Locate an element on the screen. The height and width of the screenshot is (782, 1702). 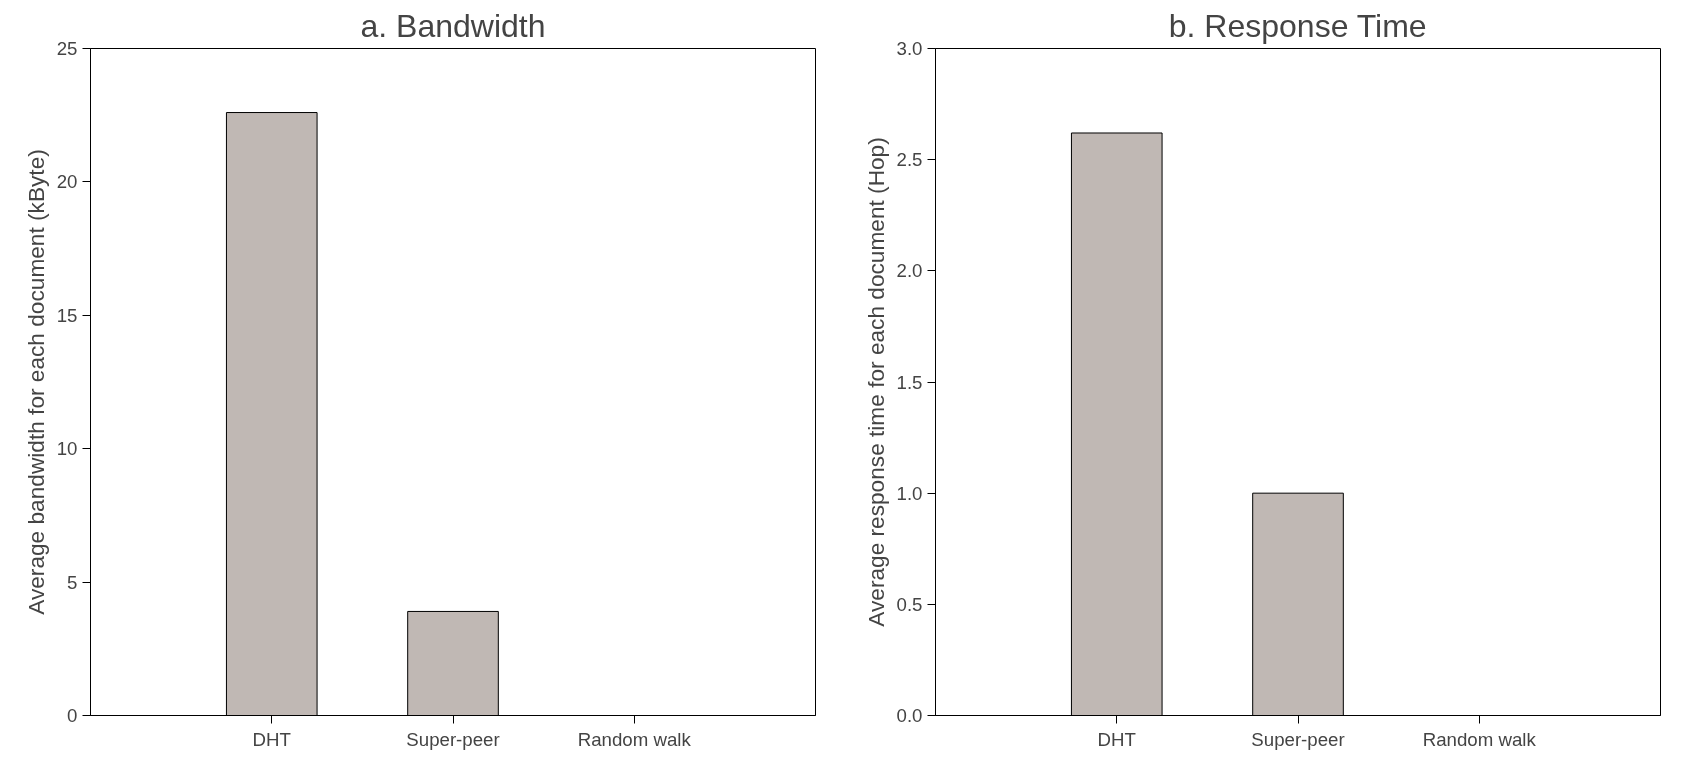
y-tick-label: 5 is located at coordinates (72, 582).